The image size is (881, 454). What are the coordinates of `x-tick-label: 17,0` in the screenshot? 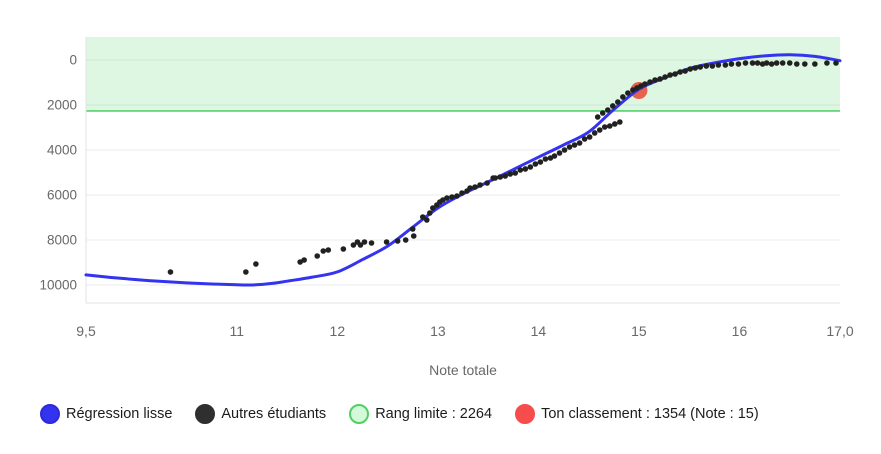 It's located at (839, 331).